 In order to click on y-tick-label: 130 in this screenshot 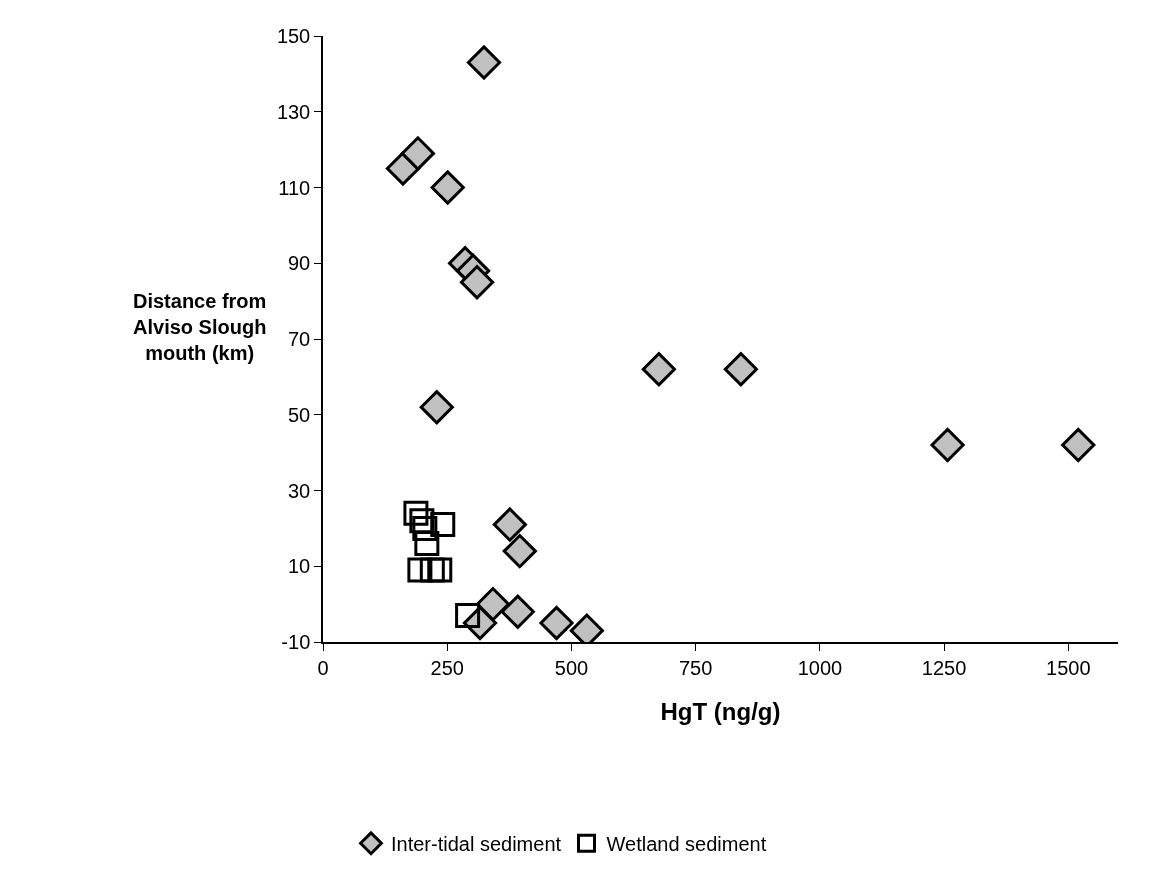, I will do `click(293, 111)`.